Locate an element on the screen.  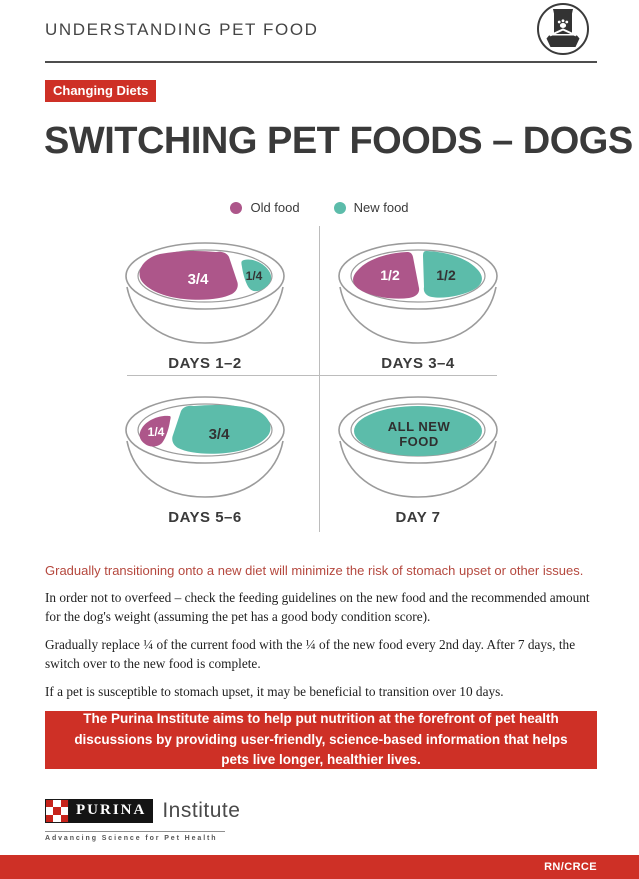
pet-food-icon is located at coordinates (563, 29).